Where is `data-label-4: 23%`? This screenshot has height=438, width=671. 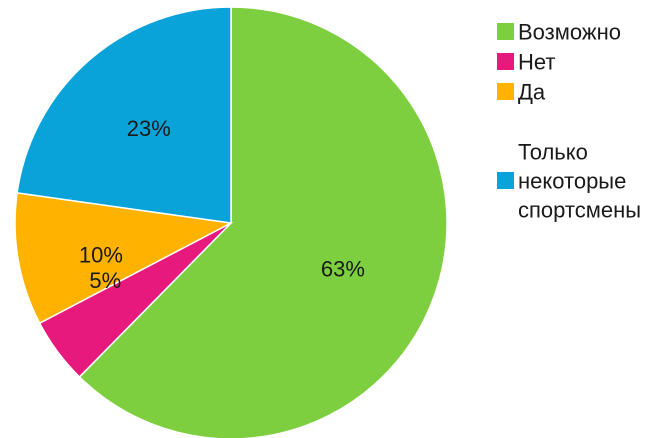 data-label-4: 23% is located at coordinates (149, 128).